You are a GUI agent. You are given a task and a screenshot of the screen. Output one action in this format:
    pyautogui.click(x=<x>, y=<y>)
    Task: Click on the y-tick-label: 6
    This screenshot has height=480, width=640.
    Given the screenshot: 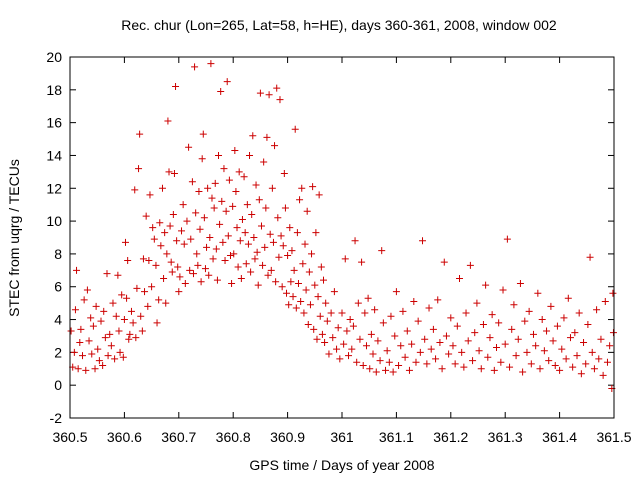 What is the action you would take?
    pyautogui.click(x=58, y=287)
    